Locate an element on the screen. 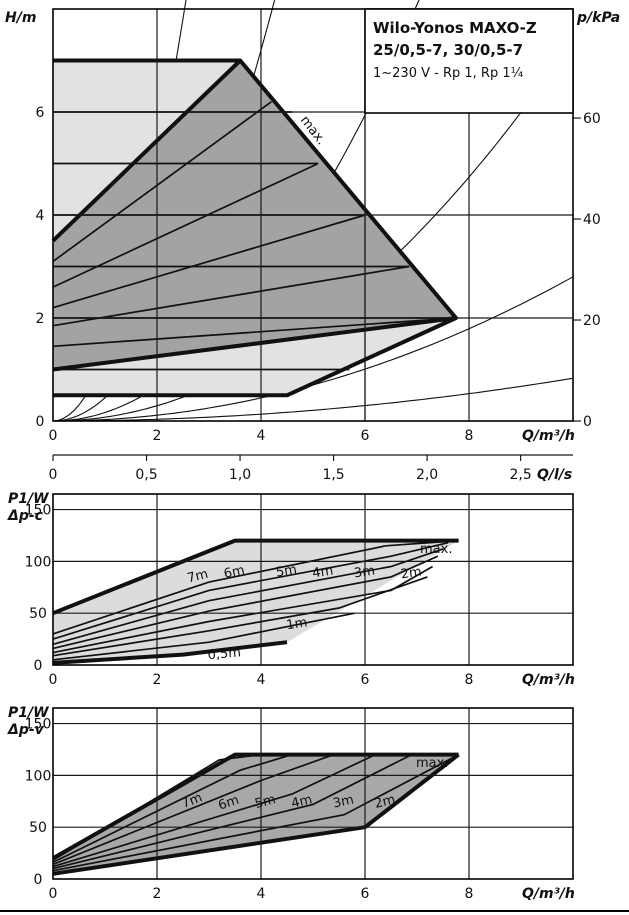  right-tick-label: 0 is located at coordinates (587, 422).